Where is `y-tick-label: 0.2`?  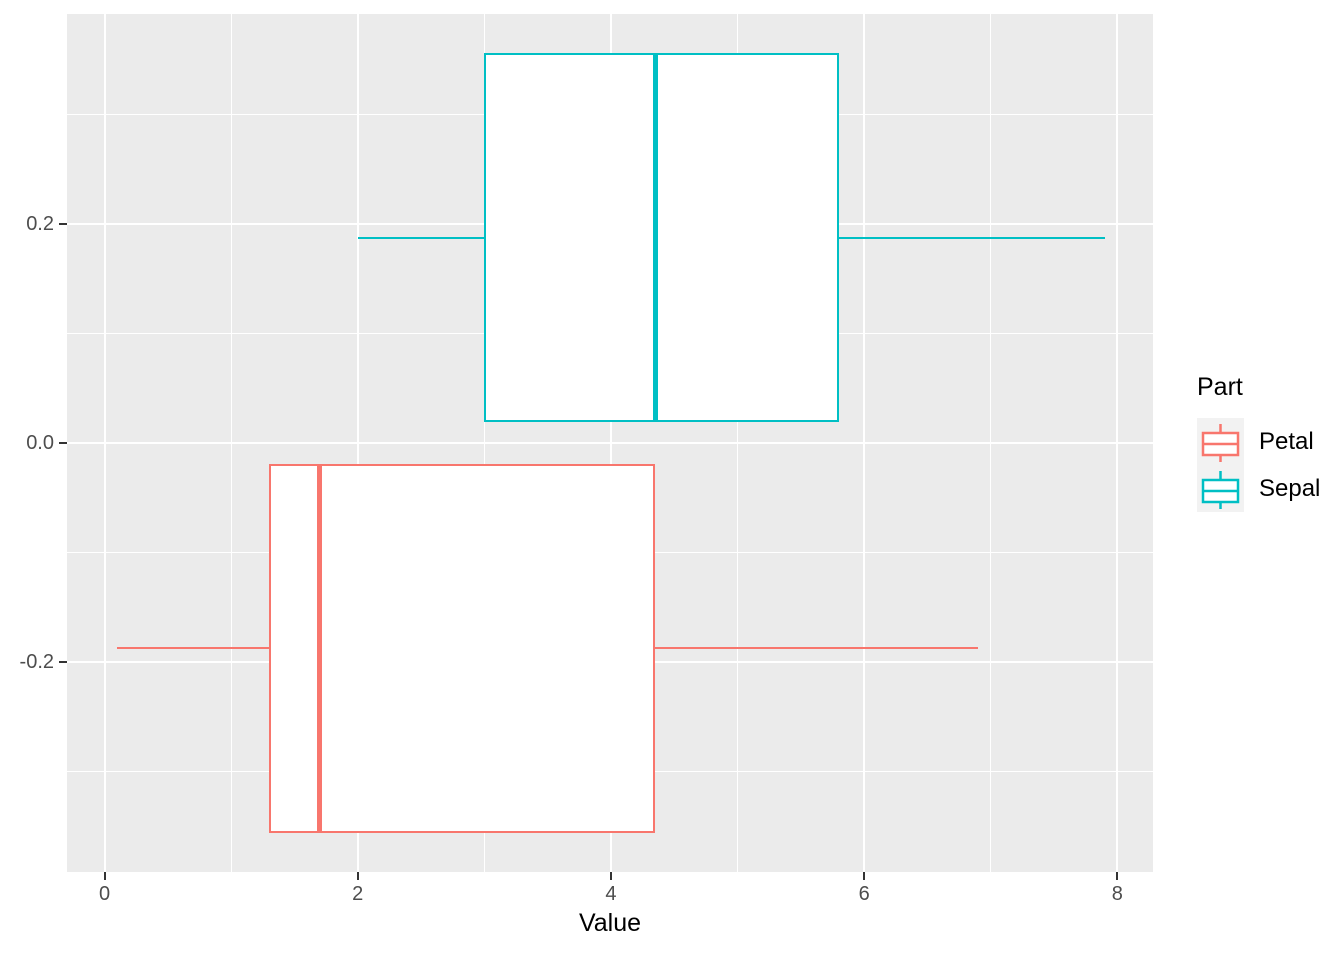 y-tick-label: 0.2 is located at coordinates (40, 224).